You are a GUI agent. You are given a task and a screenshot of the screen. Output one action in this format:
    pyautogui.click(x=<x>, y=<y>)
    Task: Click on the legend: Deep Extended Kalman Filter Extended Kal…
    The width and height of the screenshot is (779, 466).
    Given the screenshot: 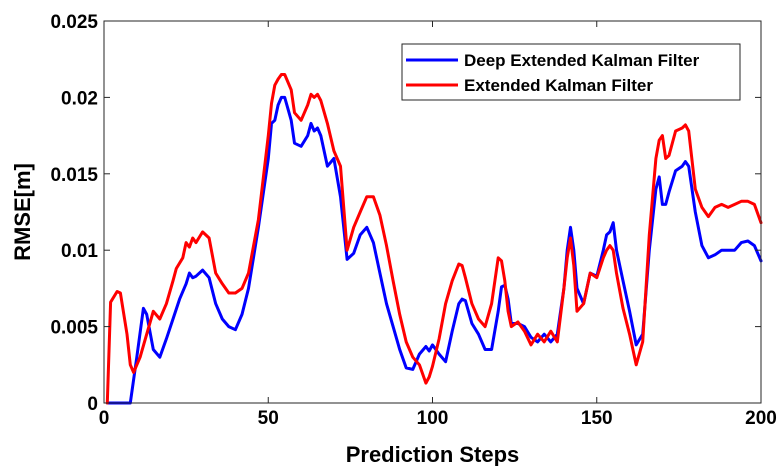 What is the action you would take?
    pyautogui.click(x=571, y=72)
    